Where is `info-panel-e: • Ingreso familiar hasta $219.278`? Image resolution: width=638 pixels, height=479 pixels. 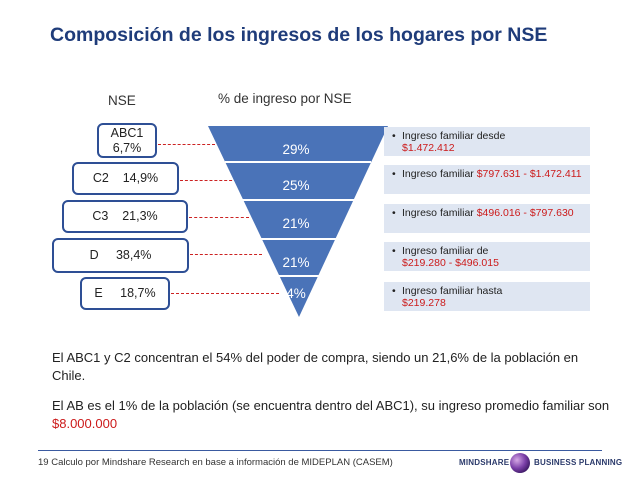 info-panel-e: • Ingreso familiar hasta $219.278 is located at coordinates (487, 296).